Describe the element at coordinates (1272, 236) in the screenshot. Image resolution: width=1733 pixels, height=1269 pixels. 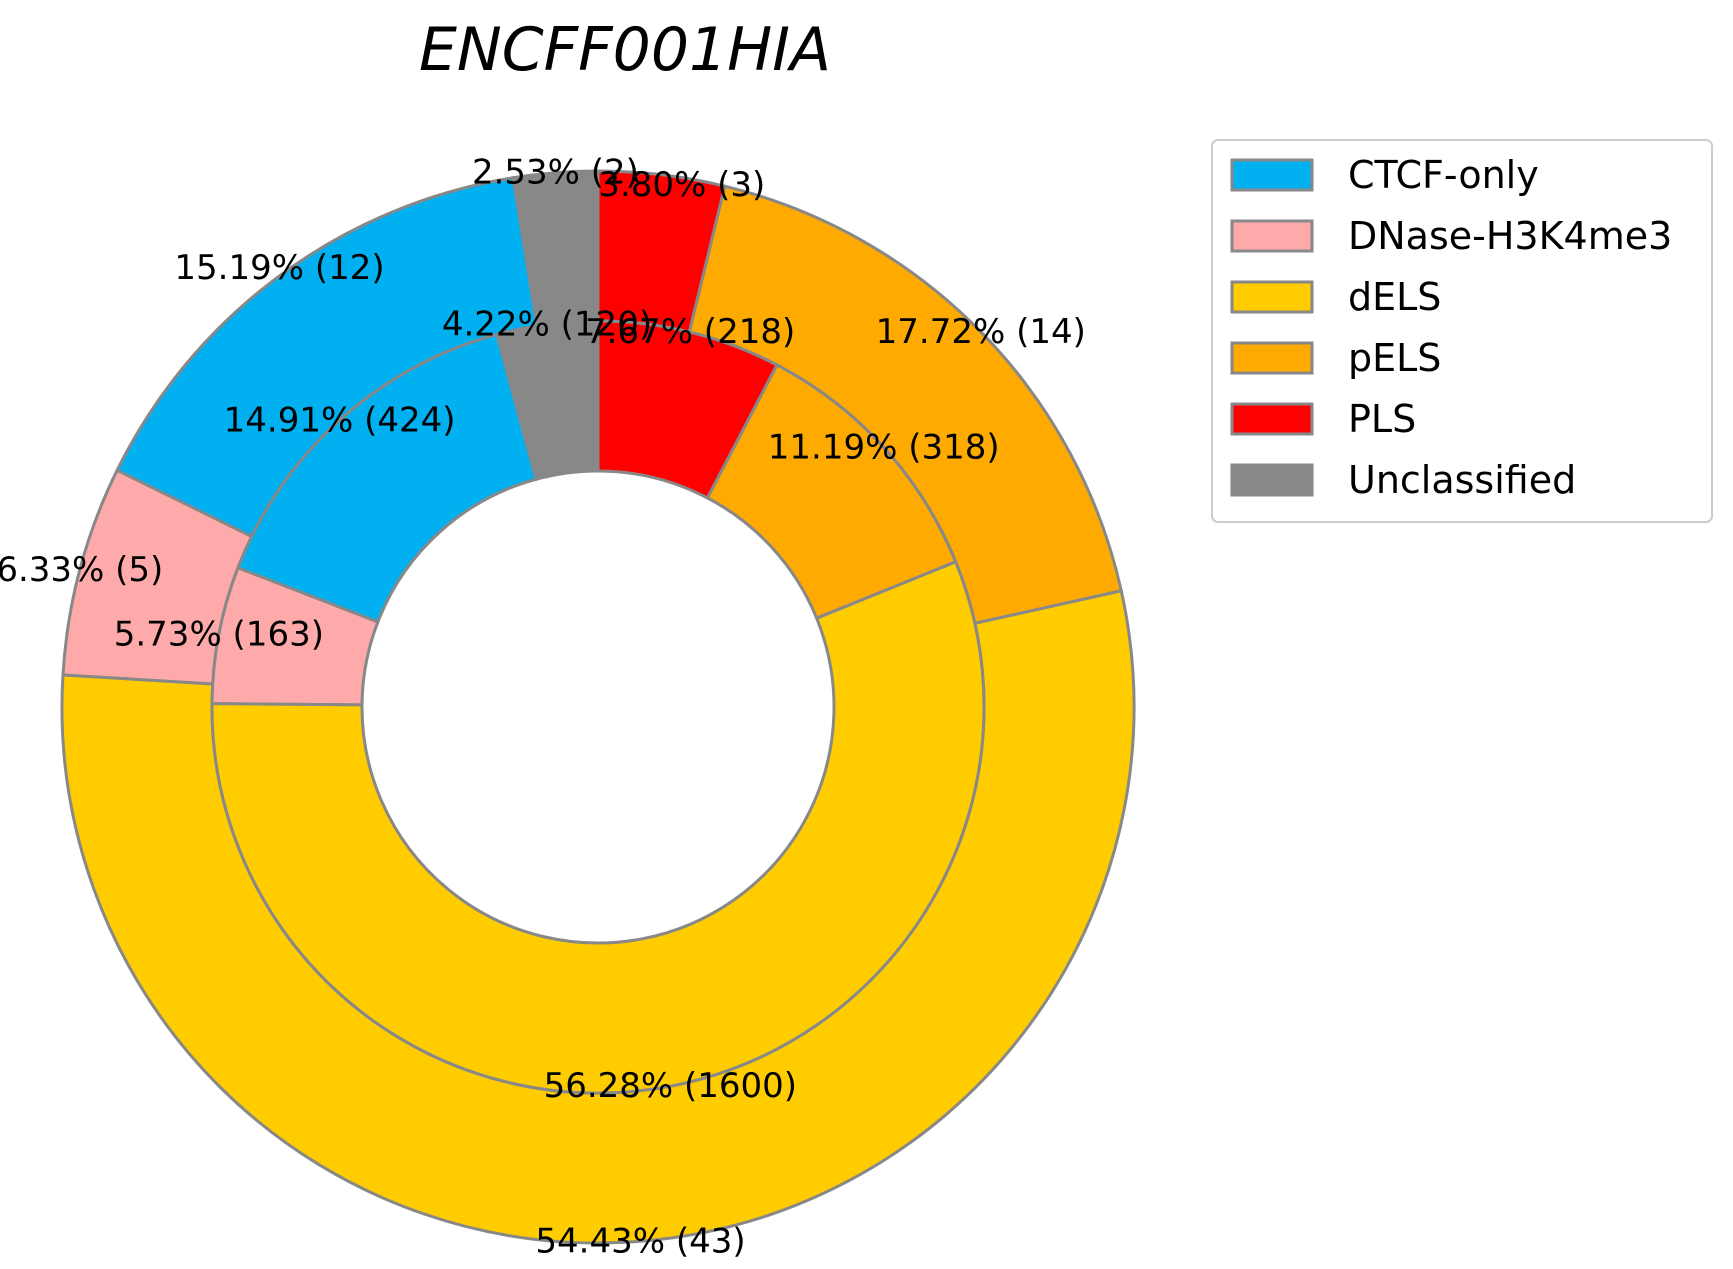
I see `legend-swatch-dnase-h3k4me3` at that location.